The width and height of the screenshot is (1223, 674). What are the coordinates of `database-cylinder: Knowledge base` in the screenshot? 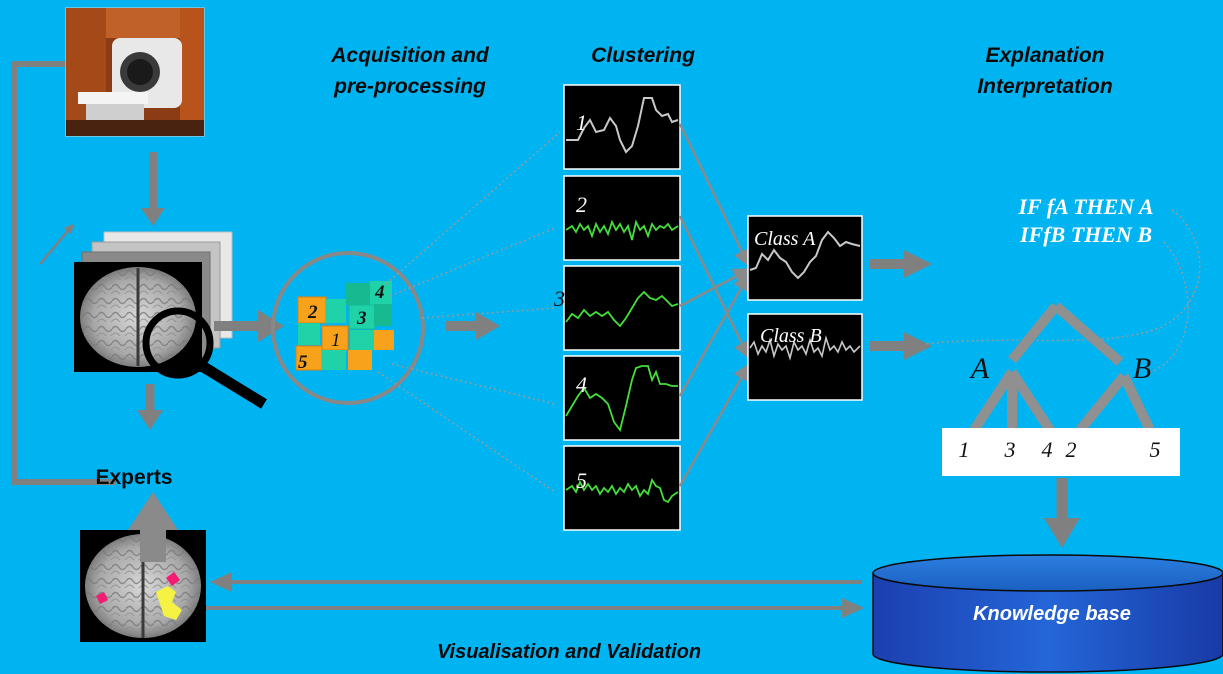 It's located at (1047, 613).